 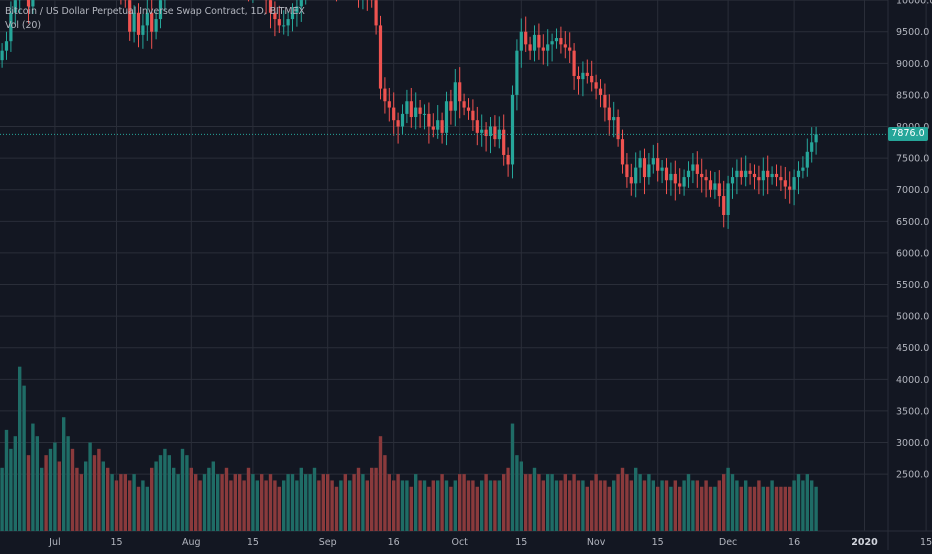 I want to click on price-tick-label: 7500.0, so click(x=912, y=159).